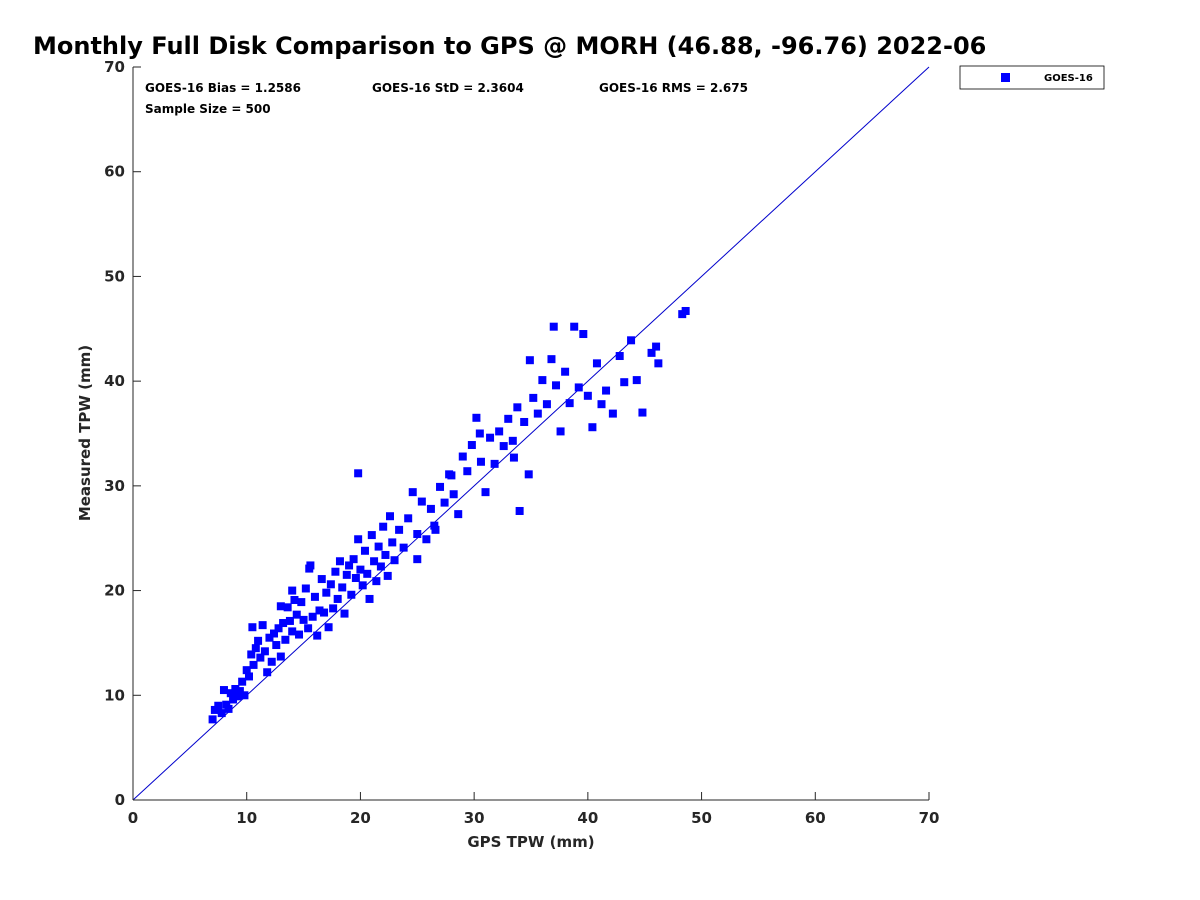 The height and width of the screenshot is (900, 1200). I want to click on stat-std: GOES-16 StD = 2.3604, so click(448, 88).